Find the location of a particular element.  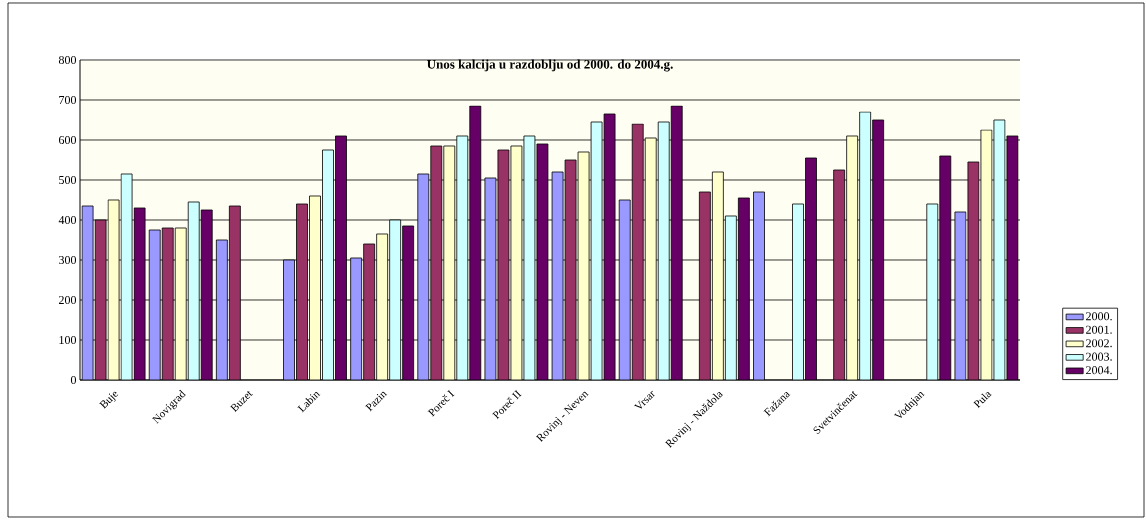

y-tick-label: 800 is located at coordinates (67, 60).